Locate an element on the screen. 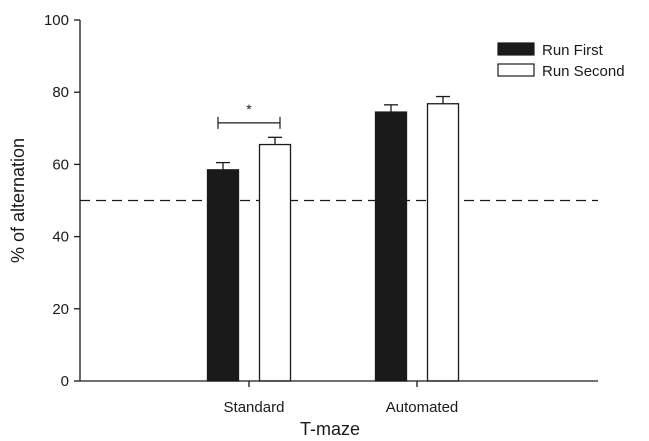  bar-run-first-standard is located at coordinates (223, 275).